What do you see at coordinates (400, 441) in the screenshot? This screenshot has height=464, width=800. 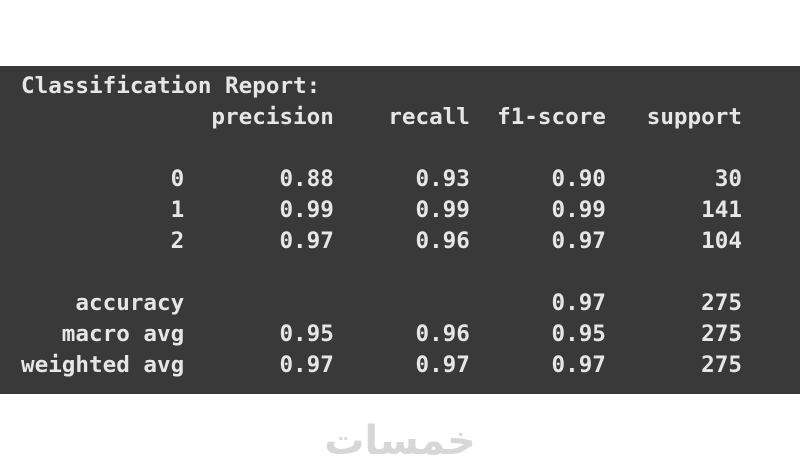 I see `khamsat-watermark: خمسات` at bounding box center [400, 441].